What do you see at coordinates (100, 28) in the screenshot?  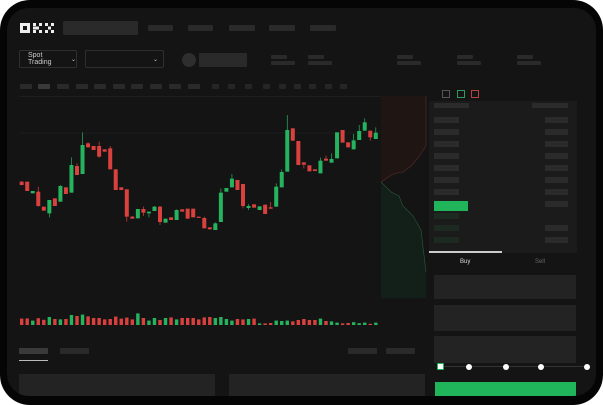 I see `search-placeholder` at bounding box center [100, 28].